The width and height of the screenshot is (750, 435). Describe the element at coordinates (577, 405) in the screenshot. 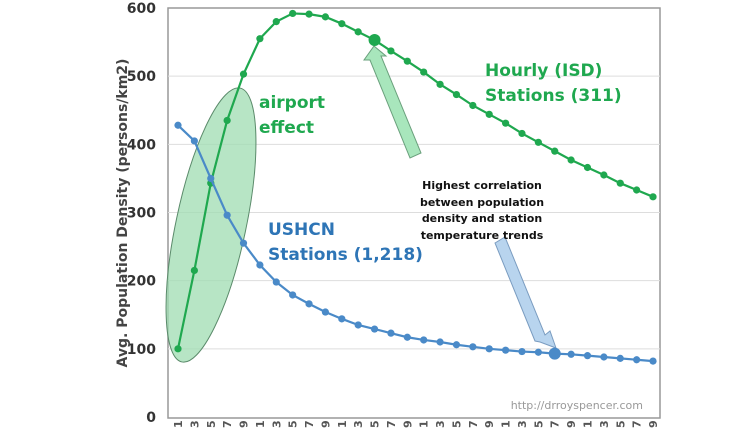

I see `watermark: http://drroyspencer.com` at that location.